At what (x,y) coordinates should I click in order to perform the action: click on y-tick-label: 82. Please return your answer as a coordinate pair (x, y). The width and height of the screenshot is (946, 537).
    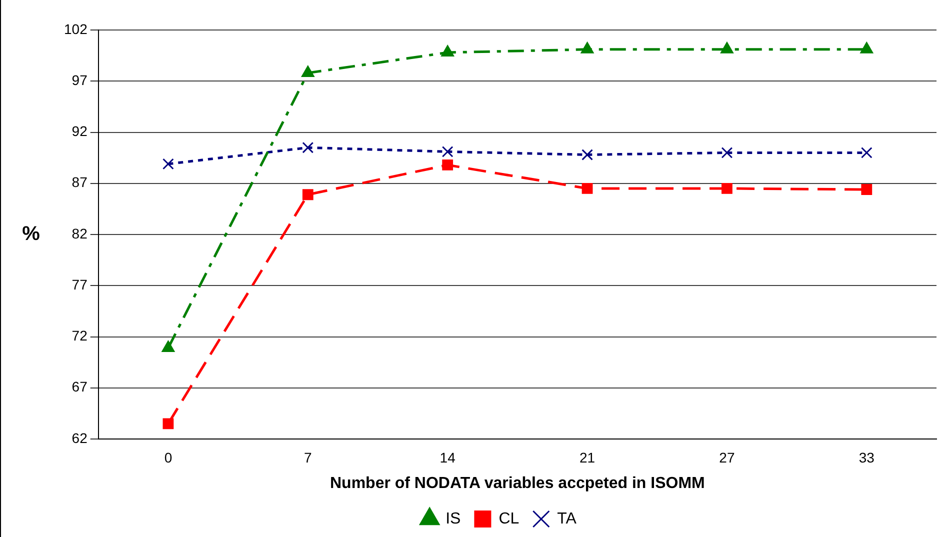
    Looking at the image, I should click on (80, 233).